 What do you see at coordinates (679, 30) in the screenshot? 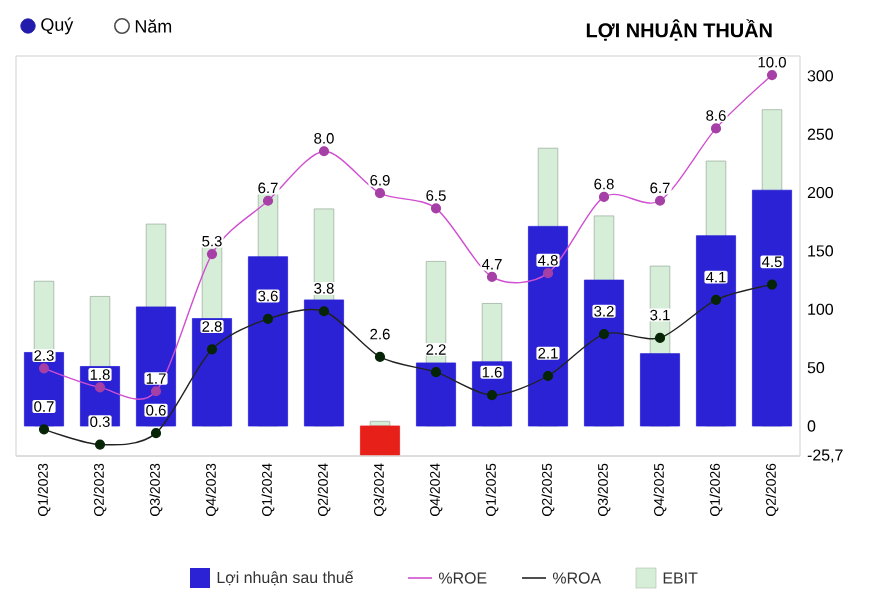
I see `chart-title: LỢI NHUẬN THUẦN` at bounding box center [679, 30].